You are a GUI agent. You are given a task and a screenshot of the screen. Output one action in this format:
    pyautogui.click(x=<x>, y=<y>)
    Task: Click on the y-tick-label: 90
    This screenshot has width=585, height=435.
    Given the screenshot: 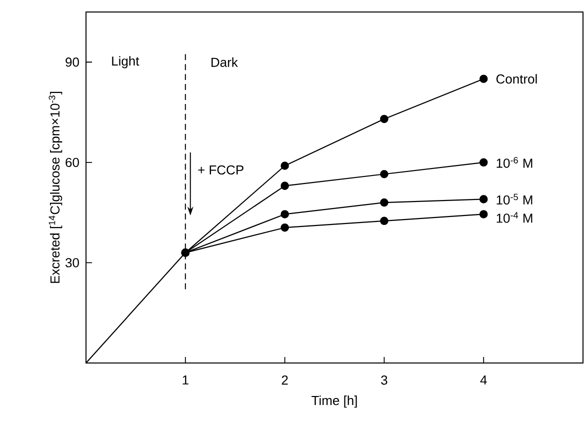 What is the action you would take?
    pyautogui.click(x=72, y=62)
    